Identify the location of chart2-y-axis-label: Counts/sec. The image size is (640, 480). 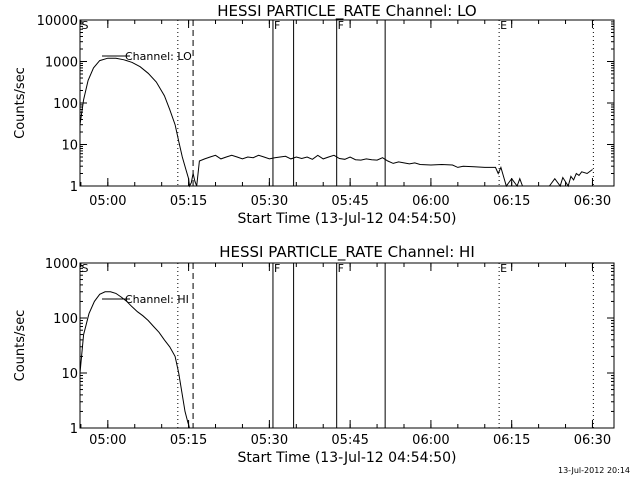
(20, 346).